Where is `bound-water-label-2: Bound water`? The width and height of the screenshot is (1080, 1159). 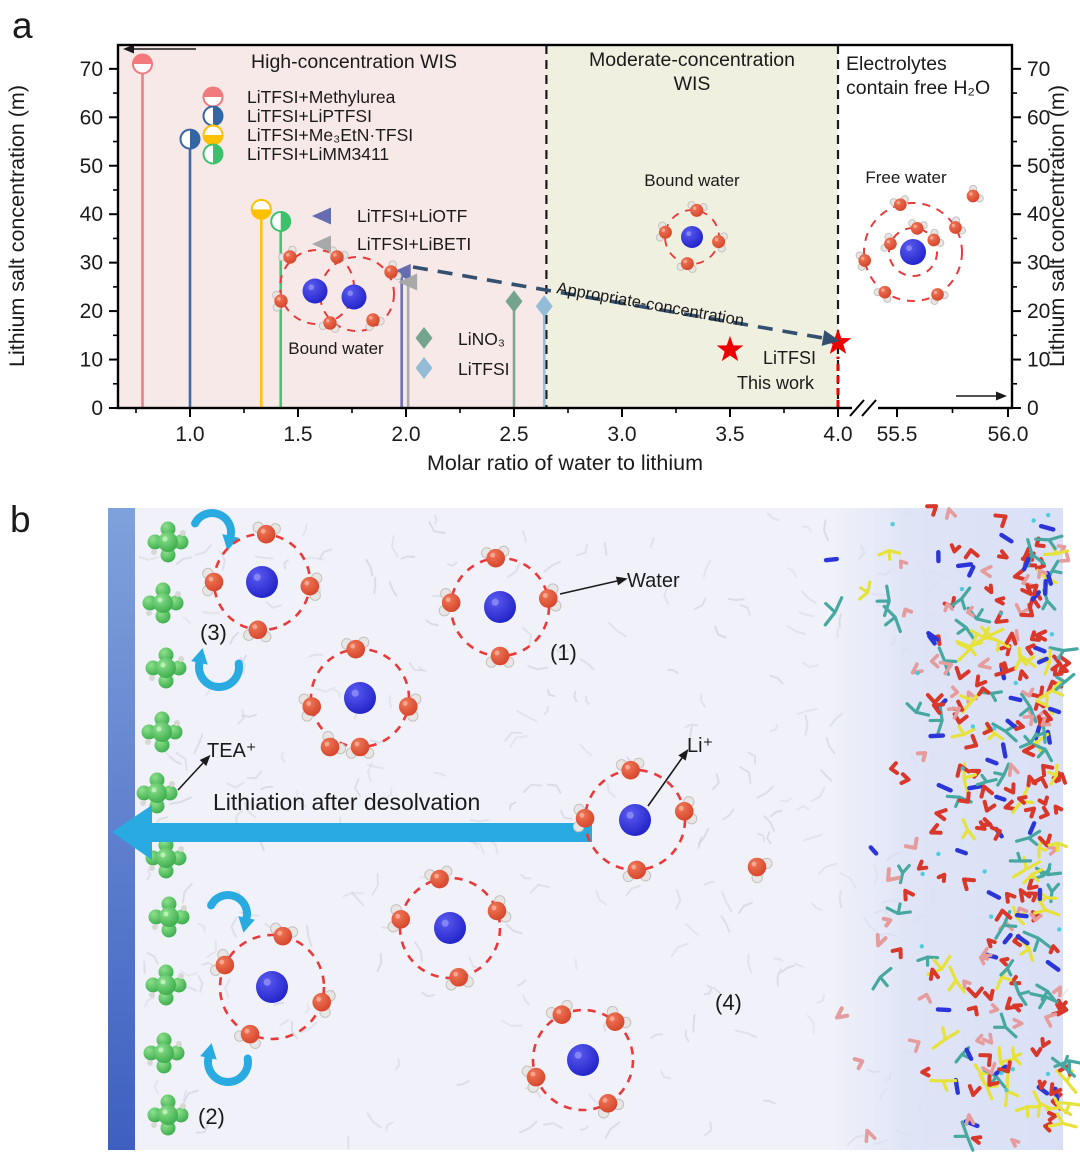
bound-water-label-2: Bound water is located at coordinates (692, 180).